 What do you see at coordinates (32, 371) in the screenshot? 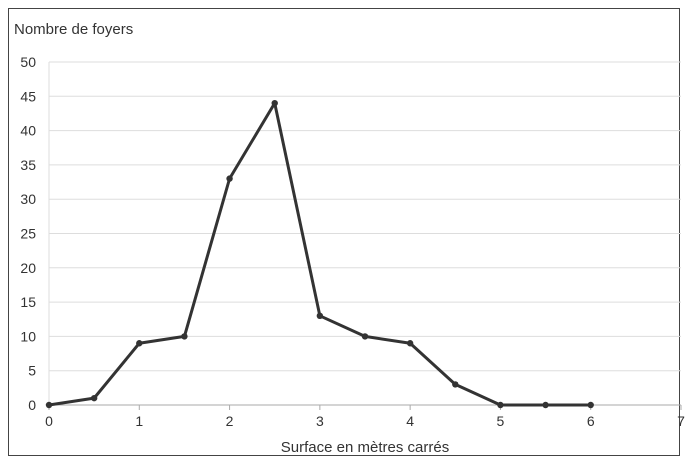
I see `y-tick-label-5: 5` at bounding box center [32, 371].